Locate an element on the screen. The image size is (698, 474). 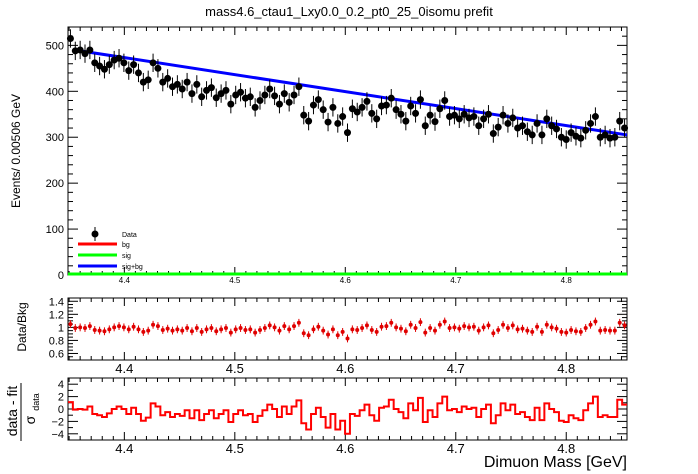
x-tick-label: 4.7 is located at coordinates (456, 448).